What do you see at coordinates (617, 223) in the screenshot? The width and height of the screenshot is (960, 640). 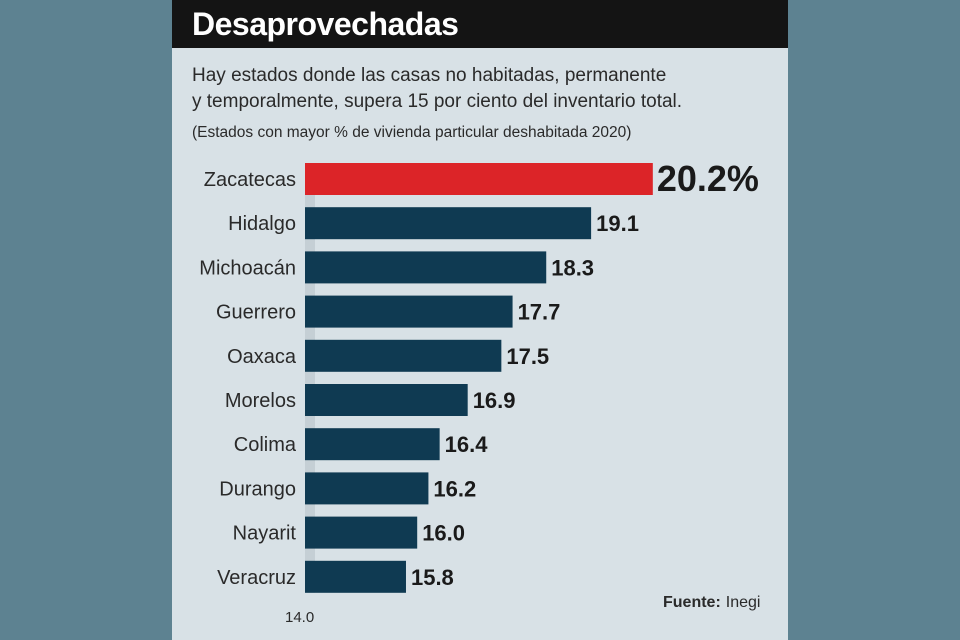 I see `value-label: 19.1` at bounding box center [617, 223].